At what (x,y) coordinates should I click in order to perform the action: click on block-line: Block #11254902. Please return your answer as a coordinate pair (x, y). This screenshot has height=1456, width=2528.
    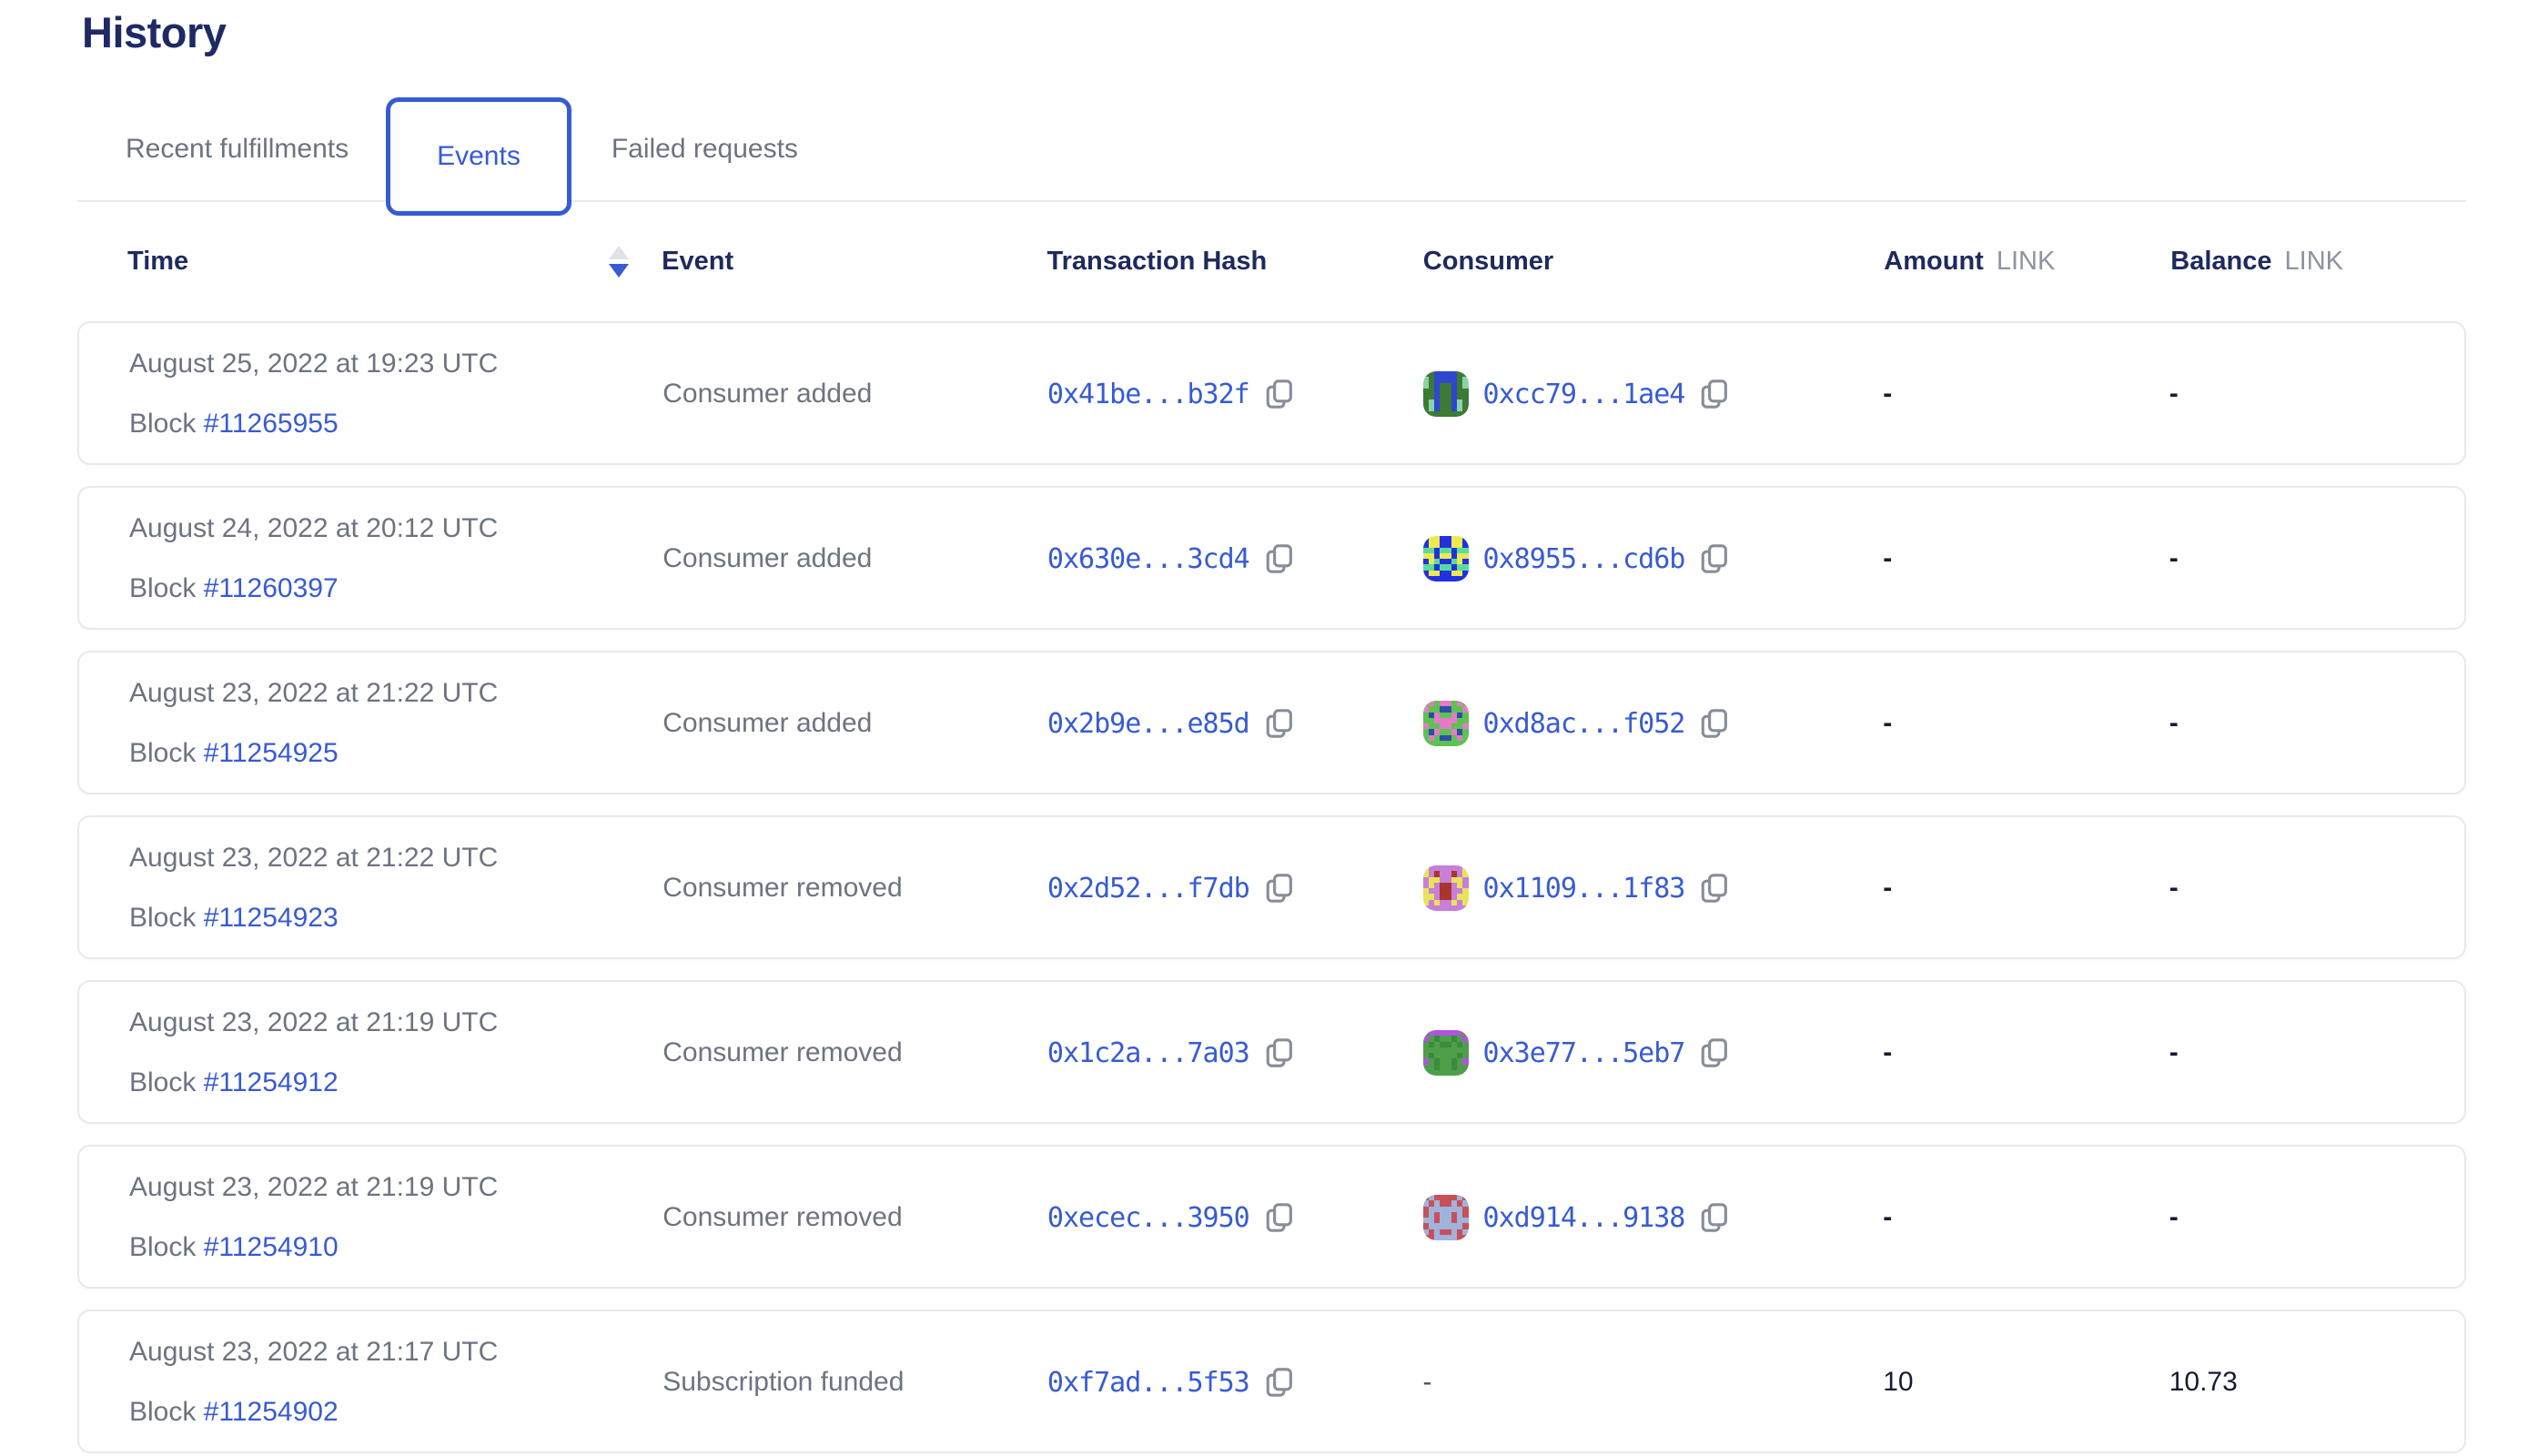
    Looking at the image, I should click on (234, 1413).